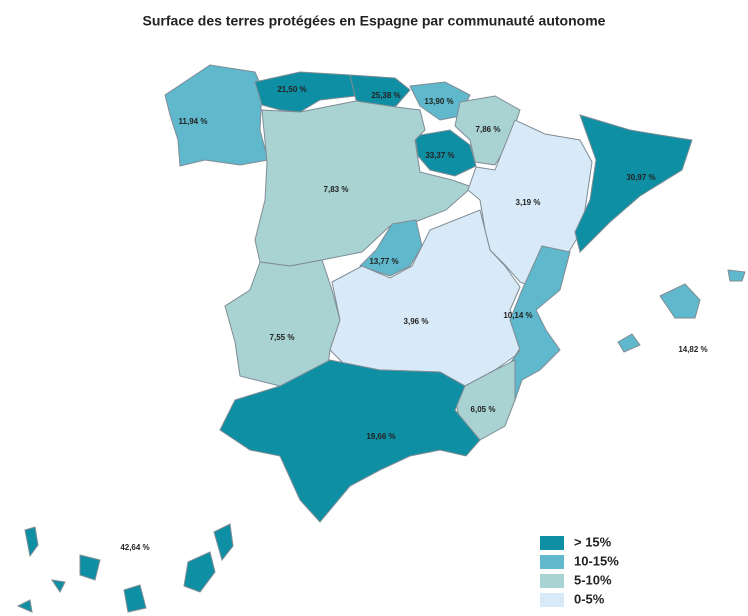  What do you see at coordinates (589, 598) in the screenshot?
I see `legend-label: 0-5%` at bounding box center [589, 598].